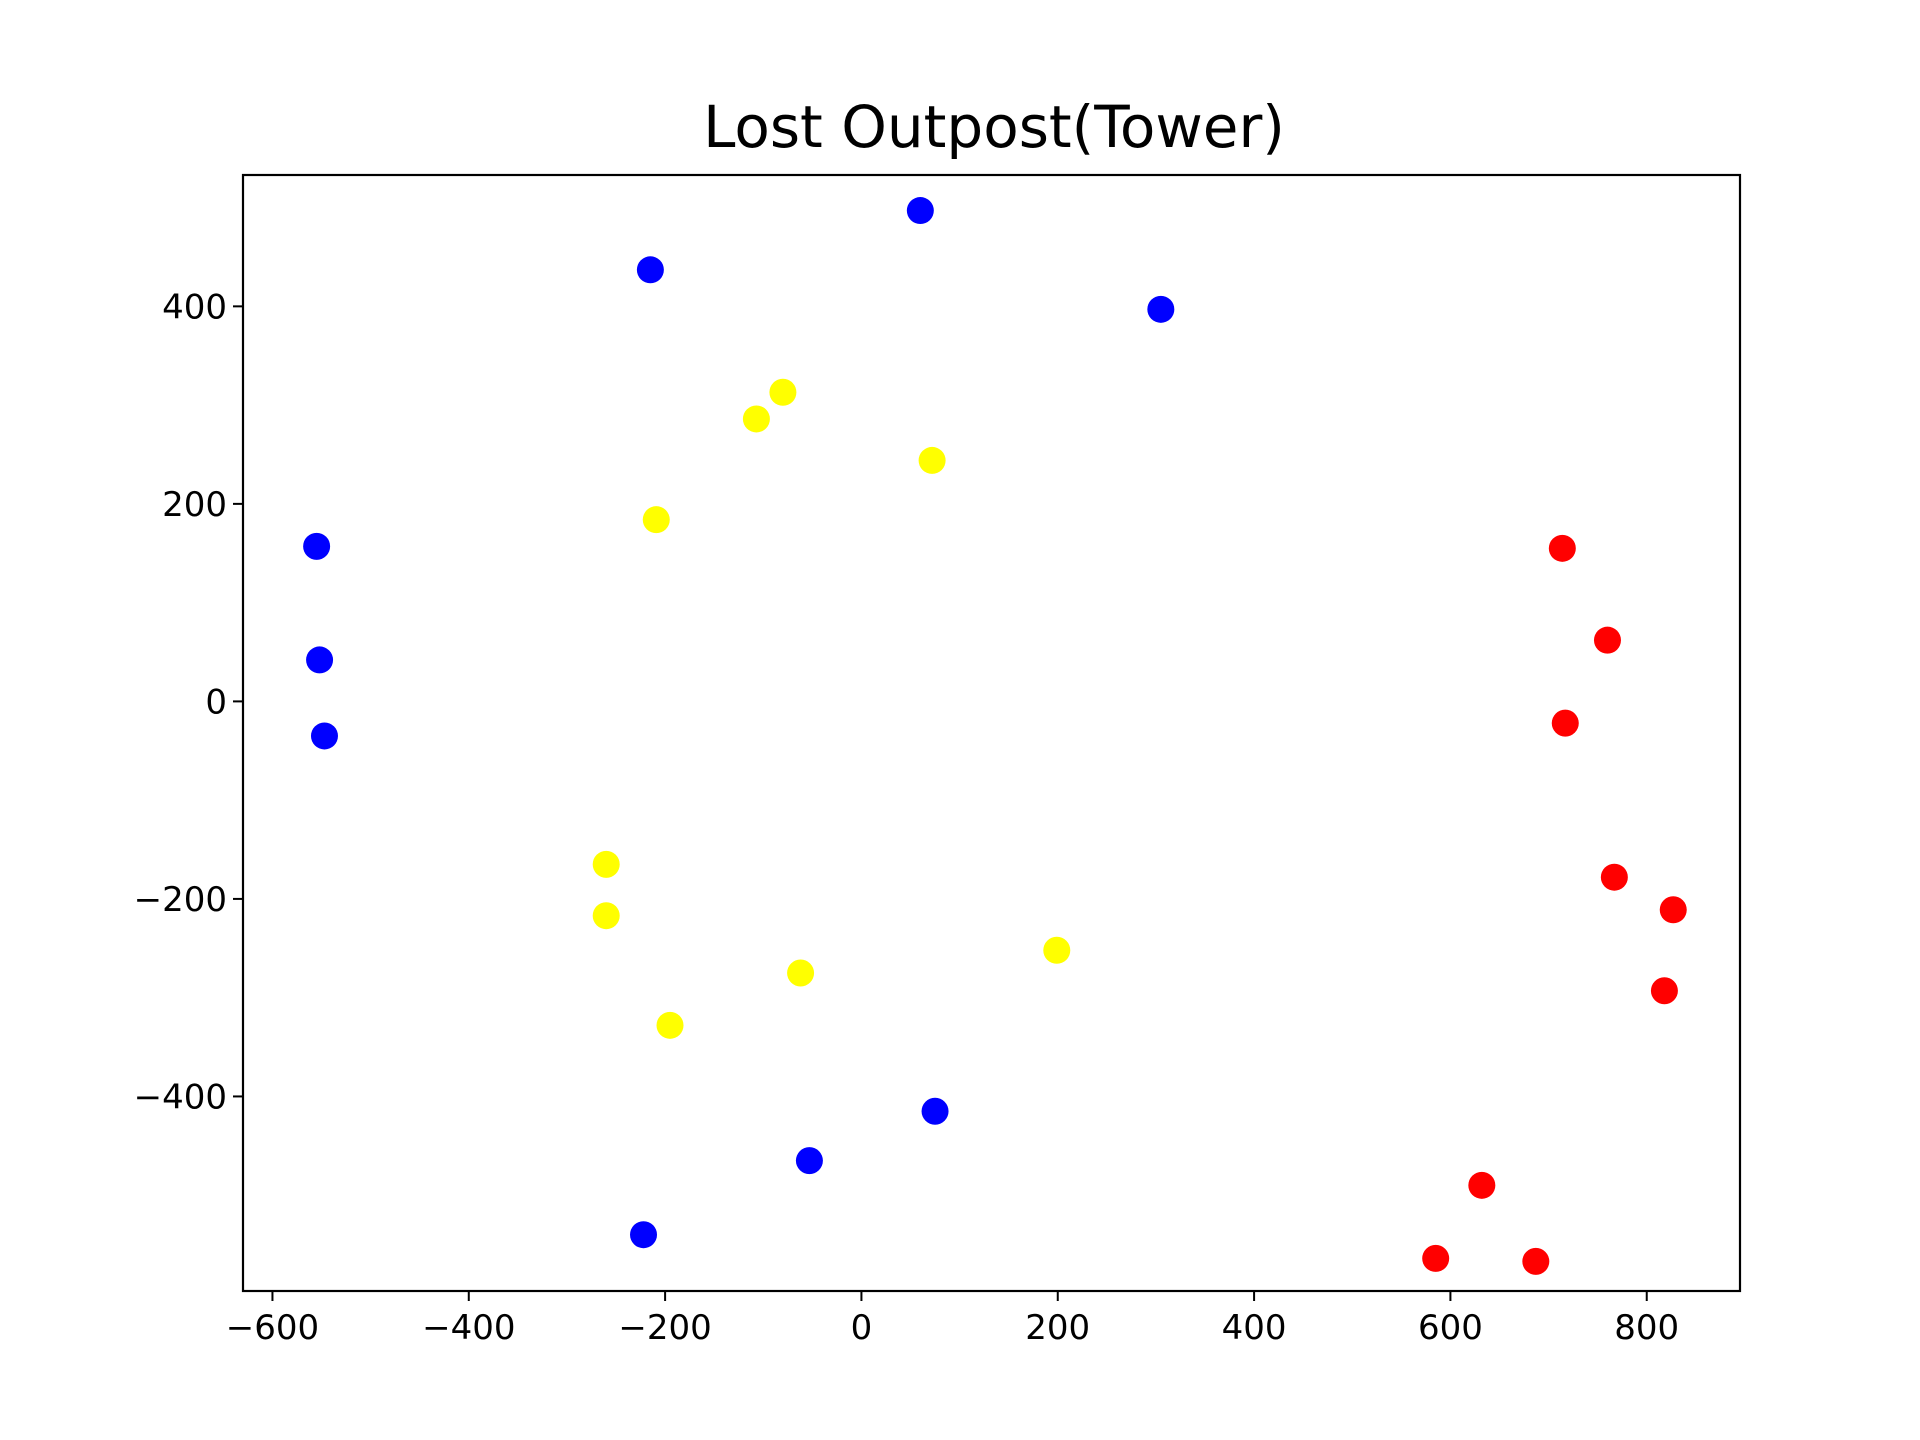 This screenshot has height=1440, width=1920. I want to click on x-tick-label: 0, so click(862, 1328).